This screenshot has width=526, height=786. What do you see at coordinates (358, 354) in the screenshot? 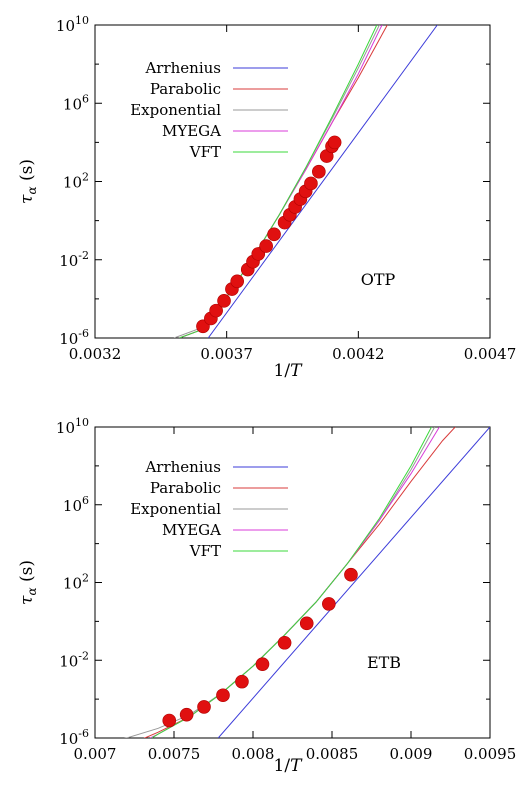
I see `x-tick-label: 0.0042` at bounding box center [358, 354].